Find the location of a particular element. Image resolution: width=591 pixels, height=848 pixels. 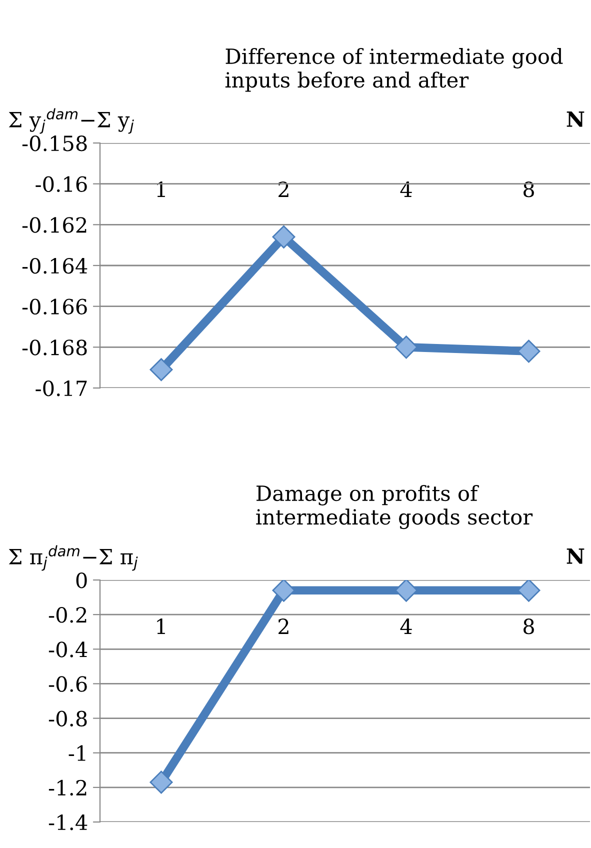

y-tick-label: 0 is located at coordinates (81, 580).